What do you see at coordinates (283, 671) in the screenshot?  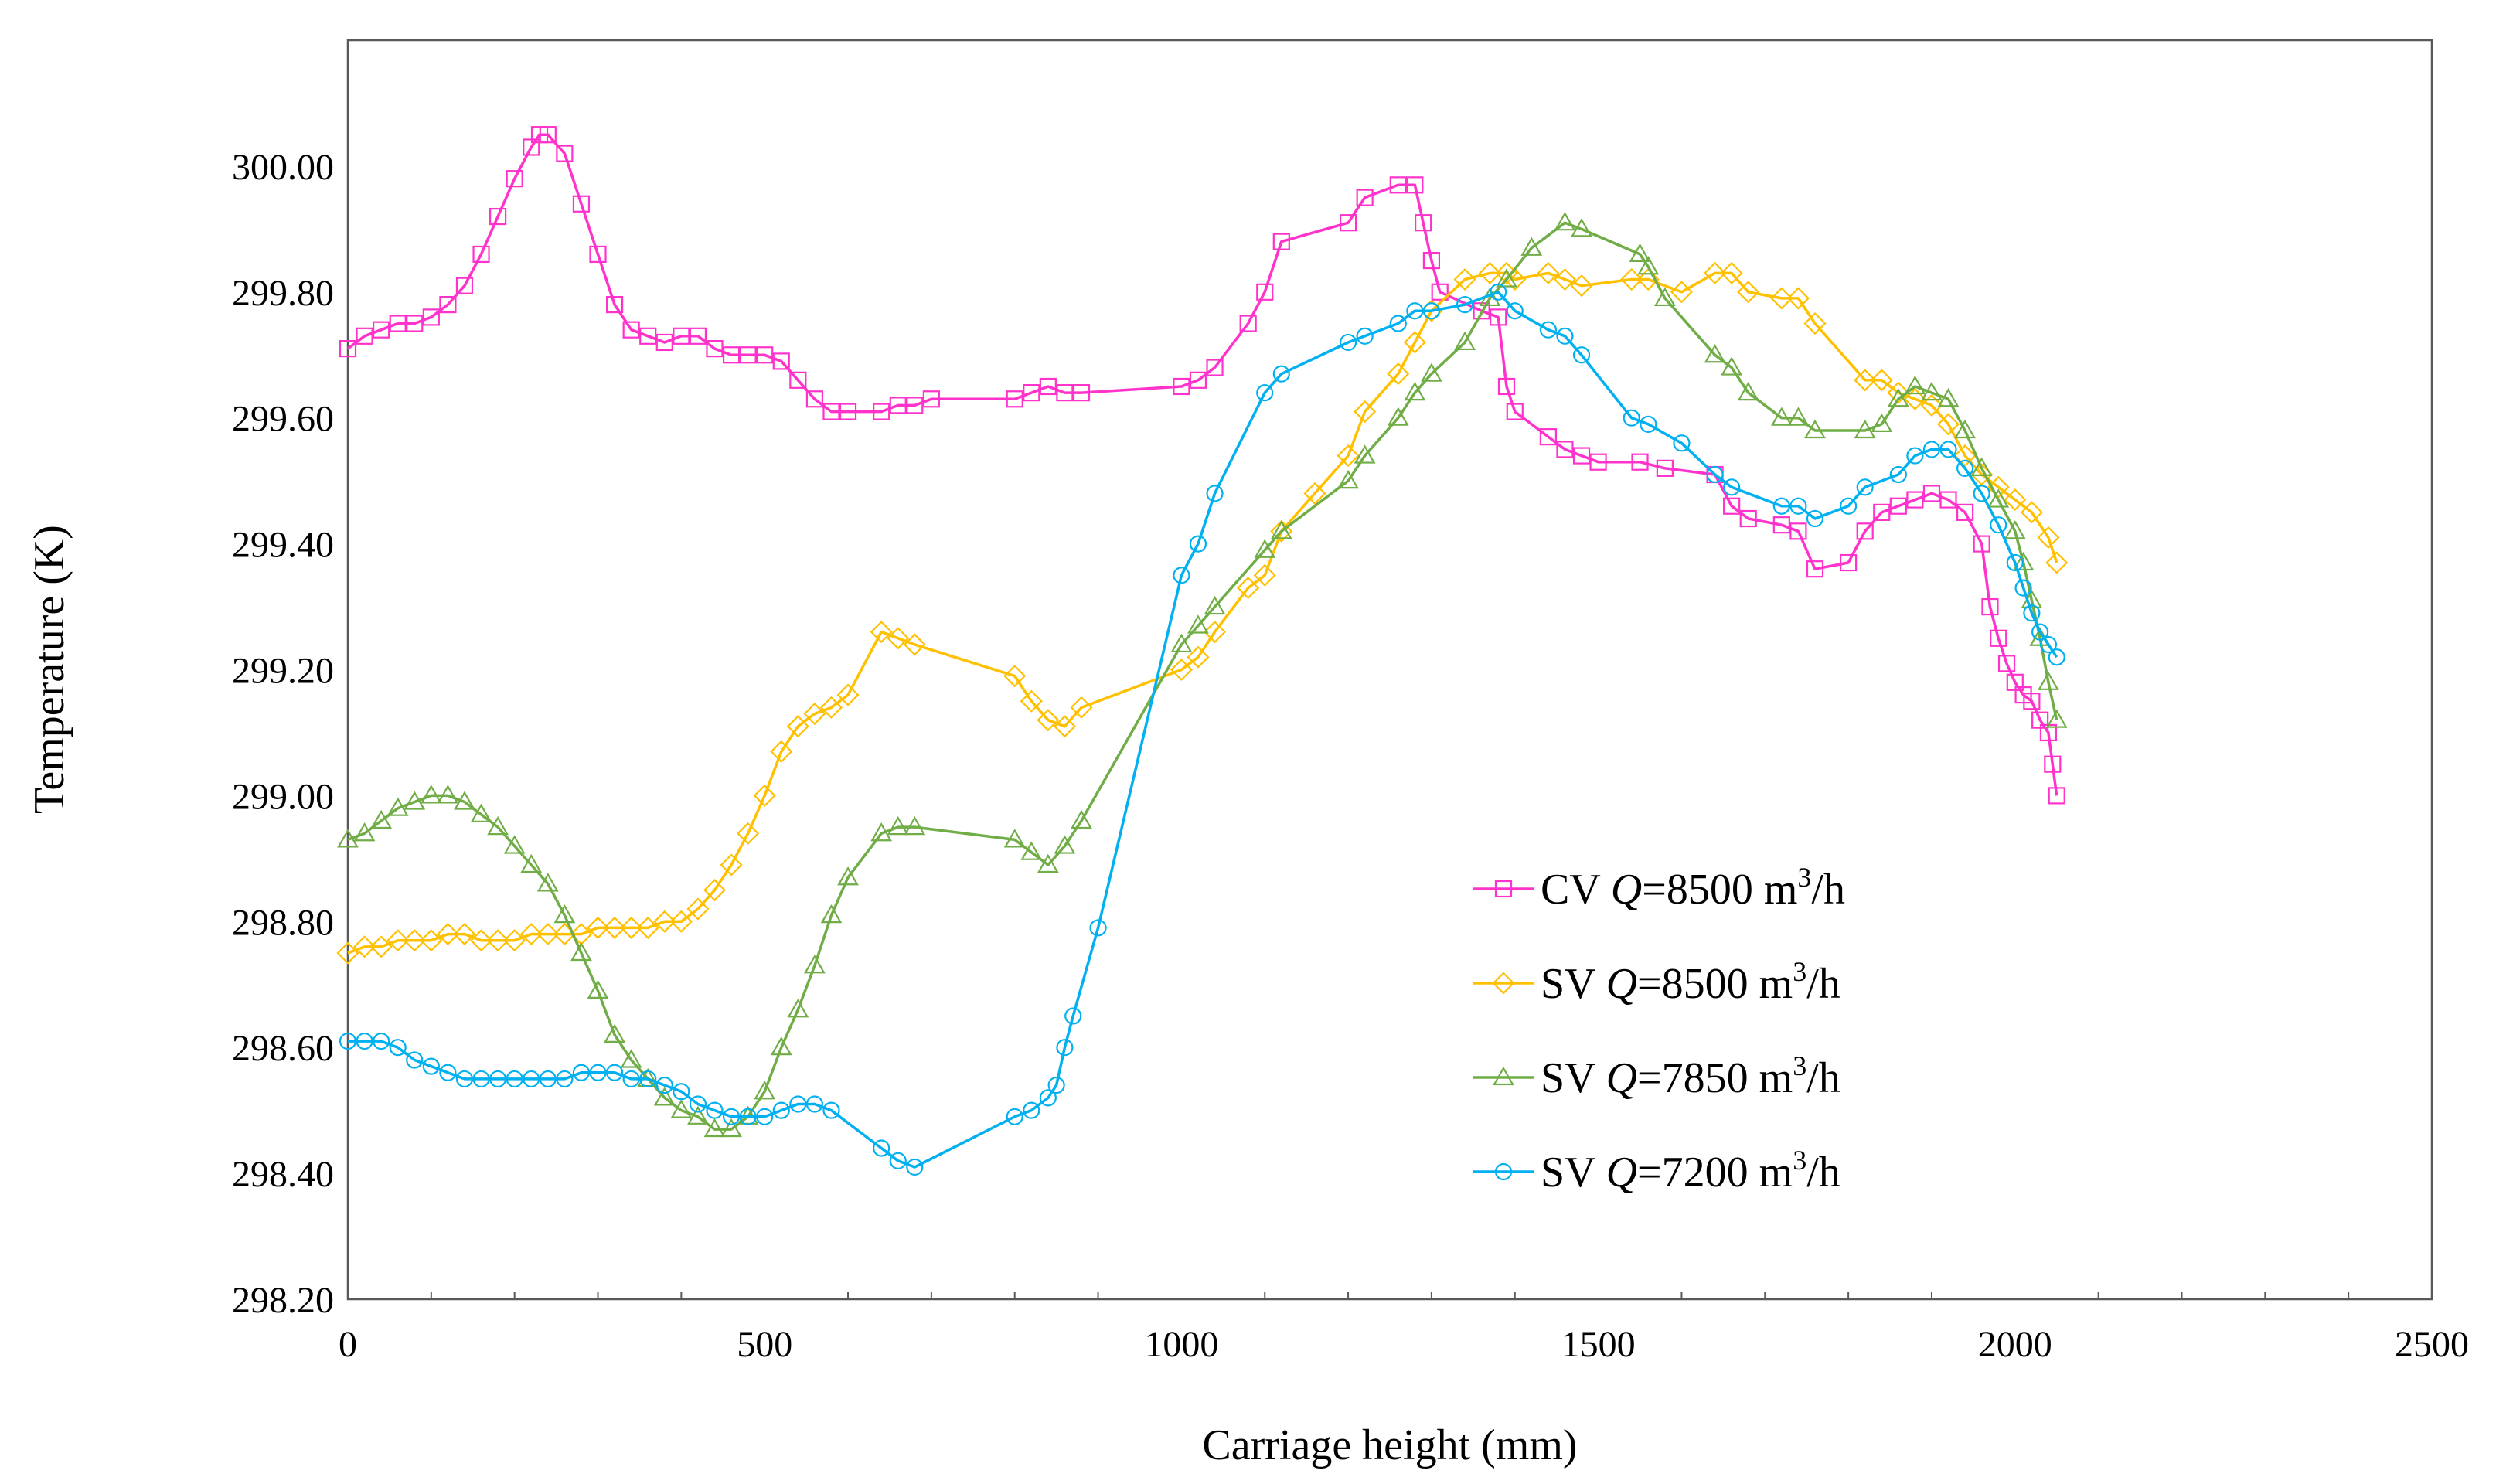 I see `y-tick-label: 299.20` at bounding box center [283, 671].